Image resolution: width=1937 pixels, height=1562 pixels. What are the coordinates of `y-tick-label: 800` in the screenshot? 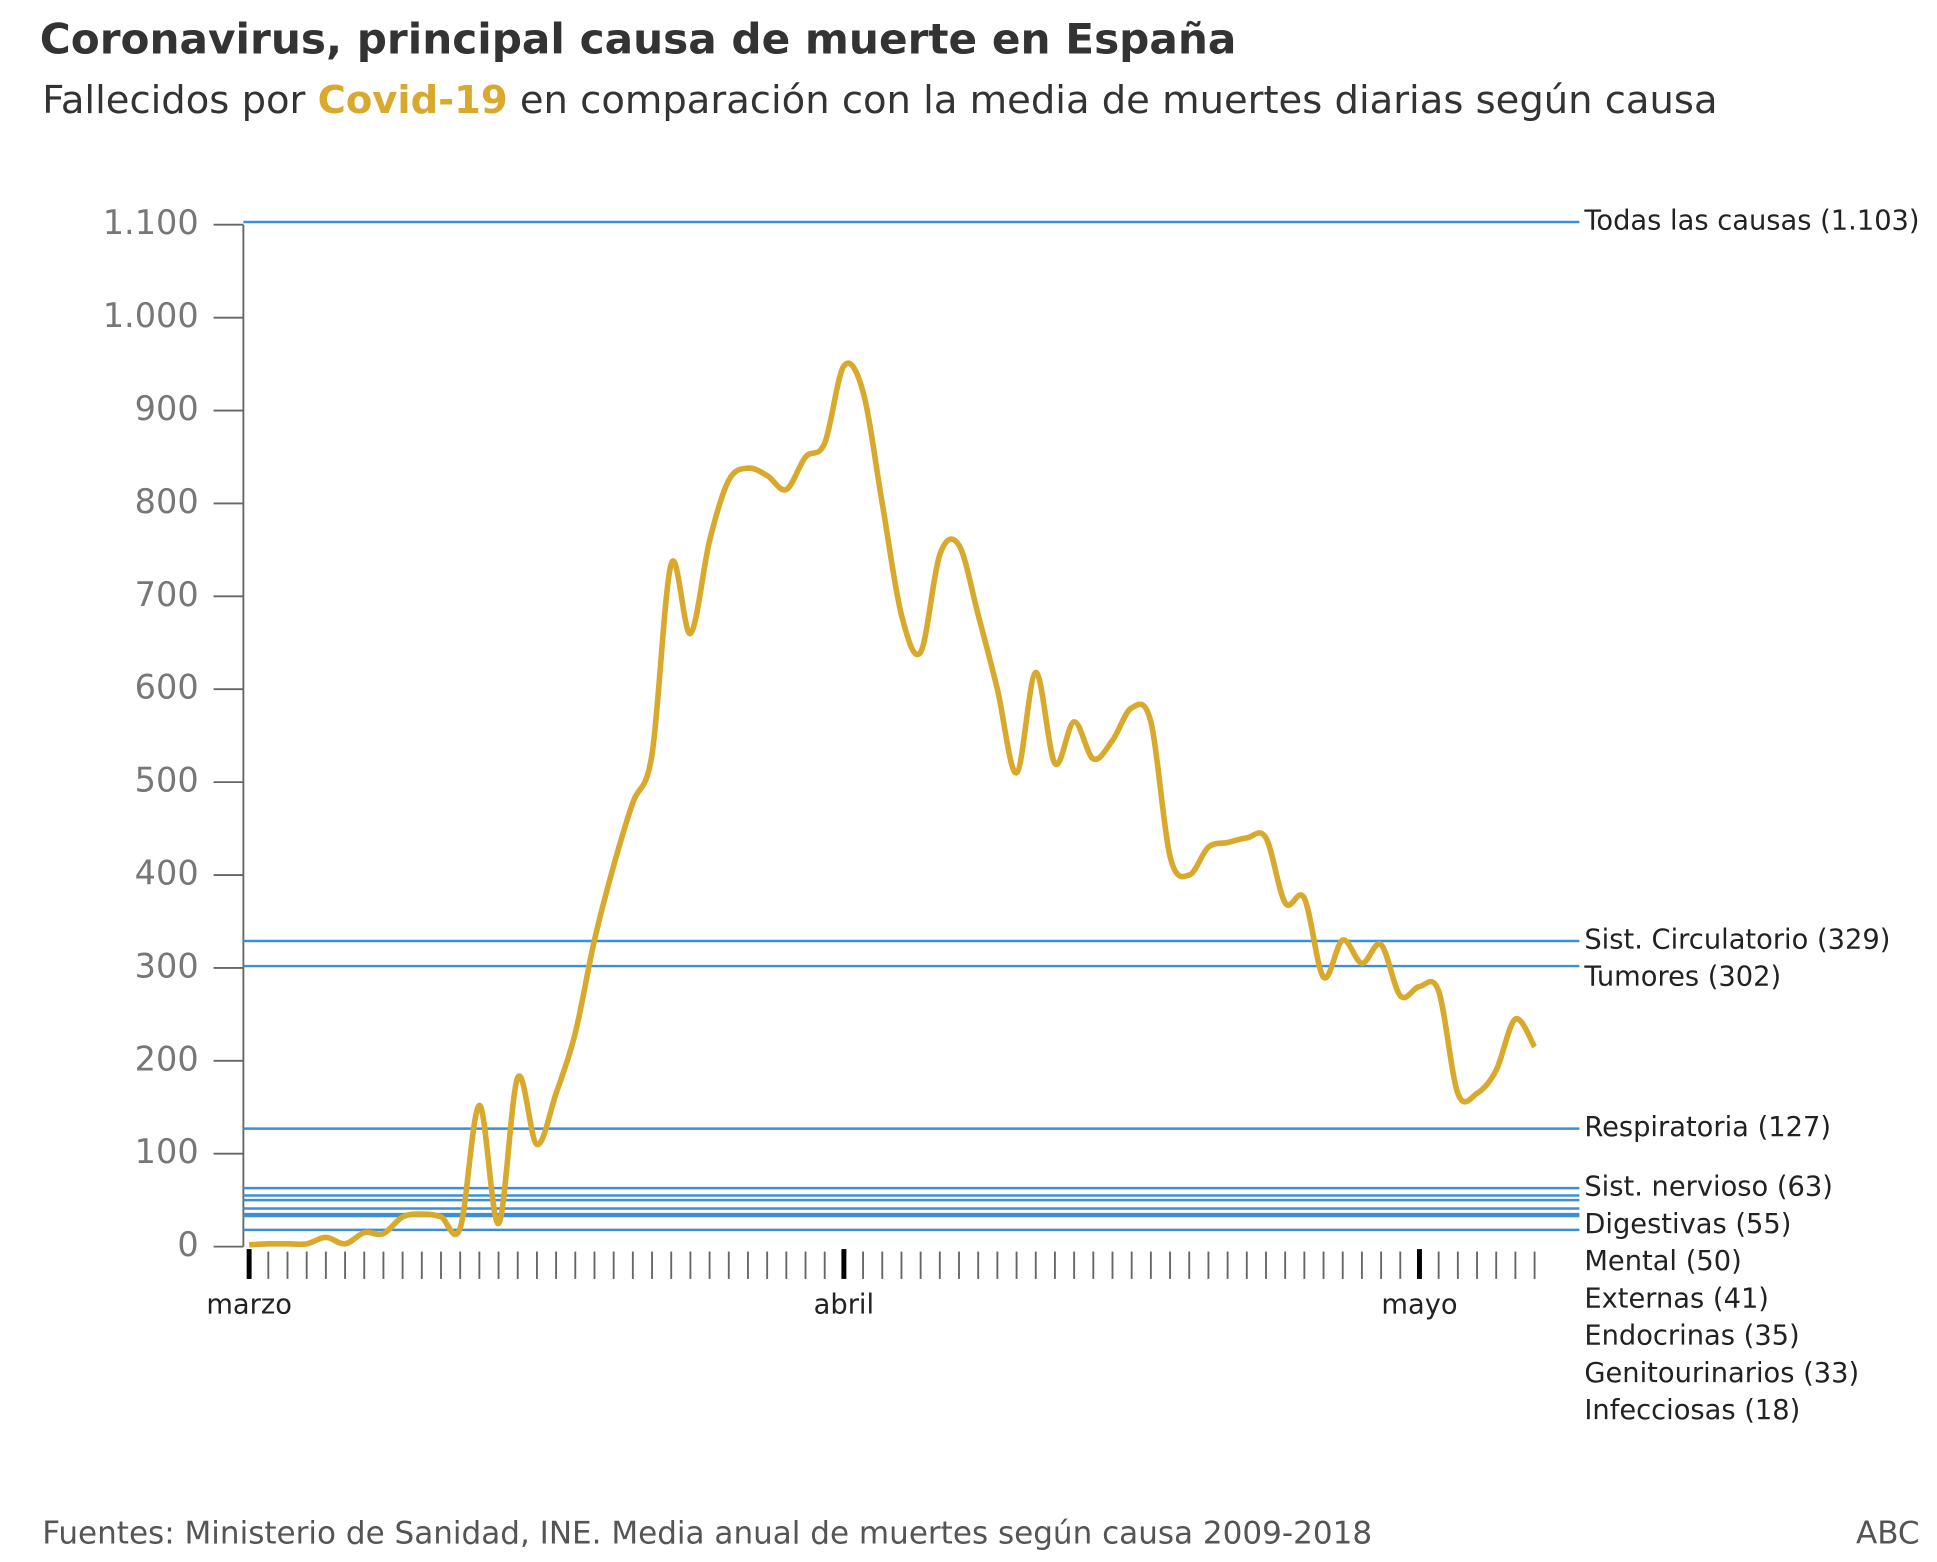 It's located at (167, 501).